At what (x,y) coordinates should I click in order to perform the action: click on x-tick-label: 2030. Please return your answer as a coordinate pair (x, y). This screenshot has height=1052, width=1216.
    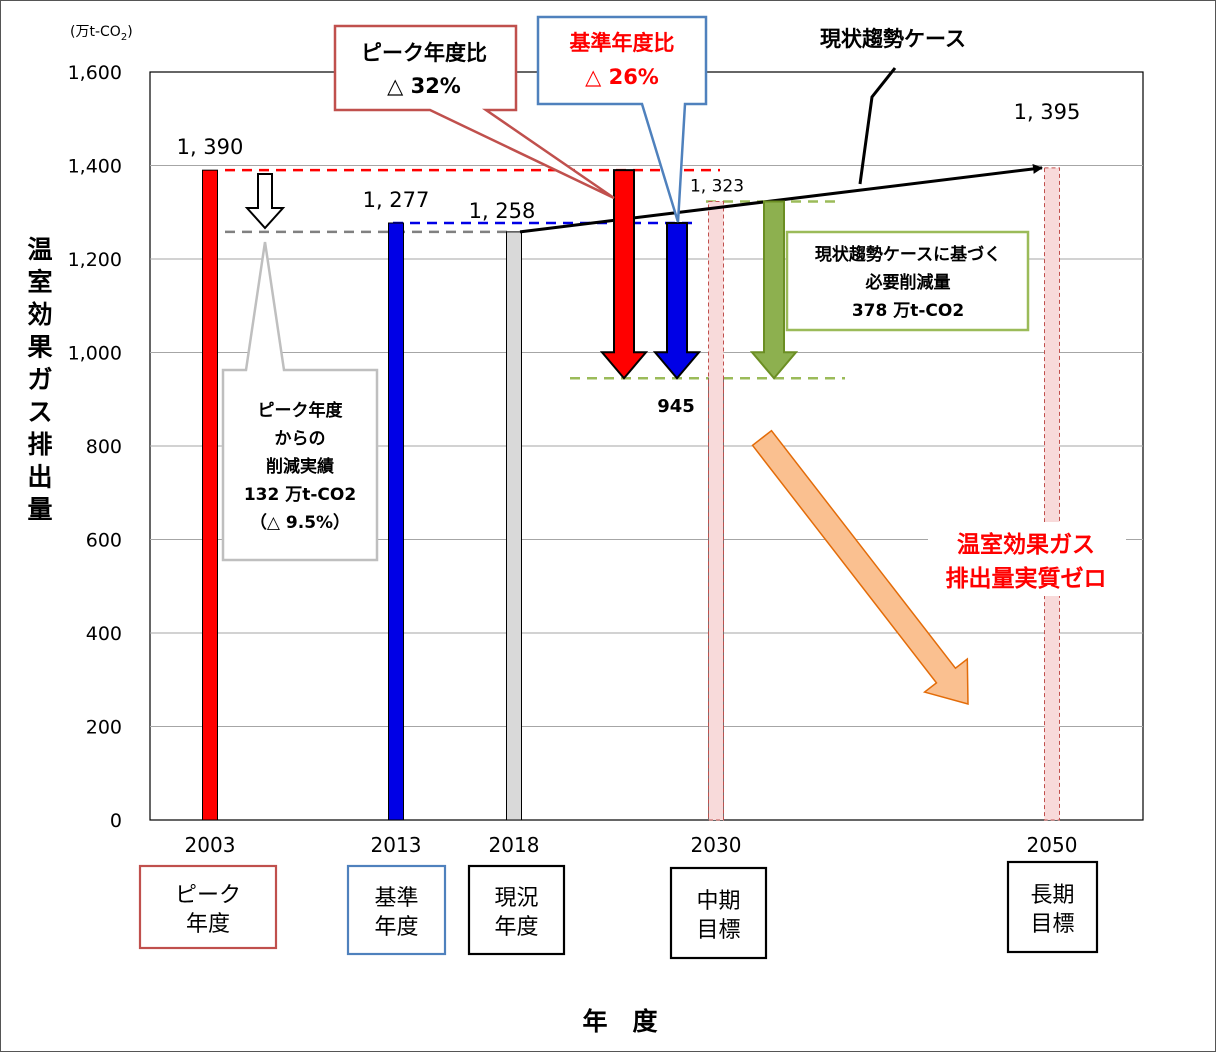
    Looking at the image, I should click on (716, 845).